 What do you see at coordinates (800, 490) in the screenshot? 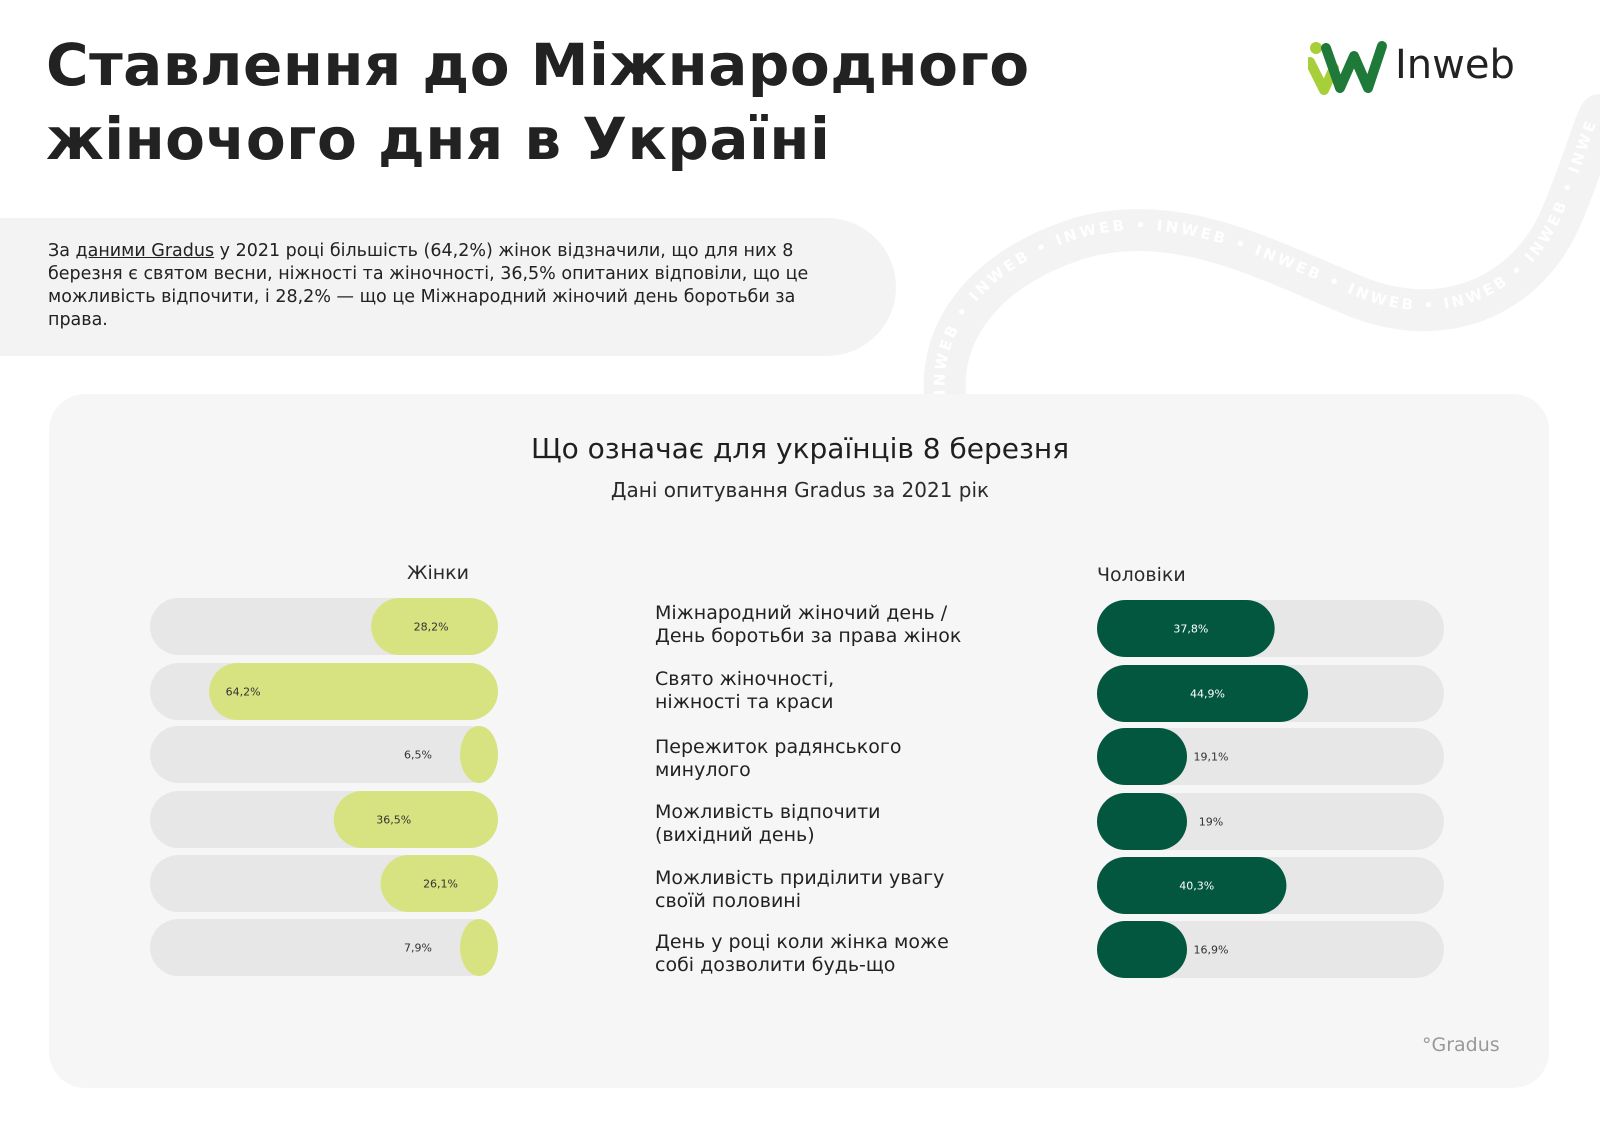
I see `chart-subtitle: Дані опитування Gradus за 2021 рік` at bounding box center [800, 490].